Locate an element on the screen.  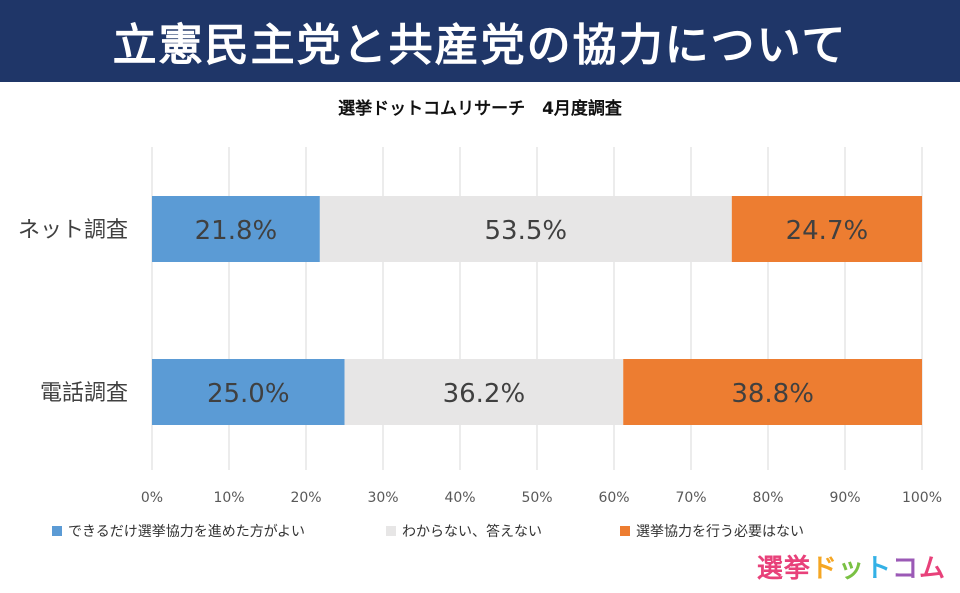
data-label: 53.5% is located at coordinates (526, 231).